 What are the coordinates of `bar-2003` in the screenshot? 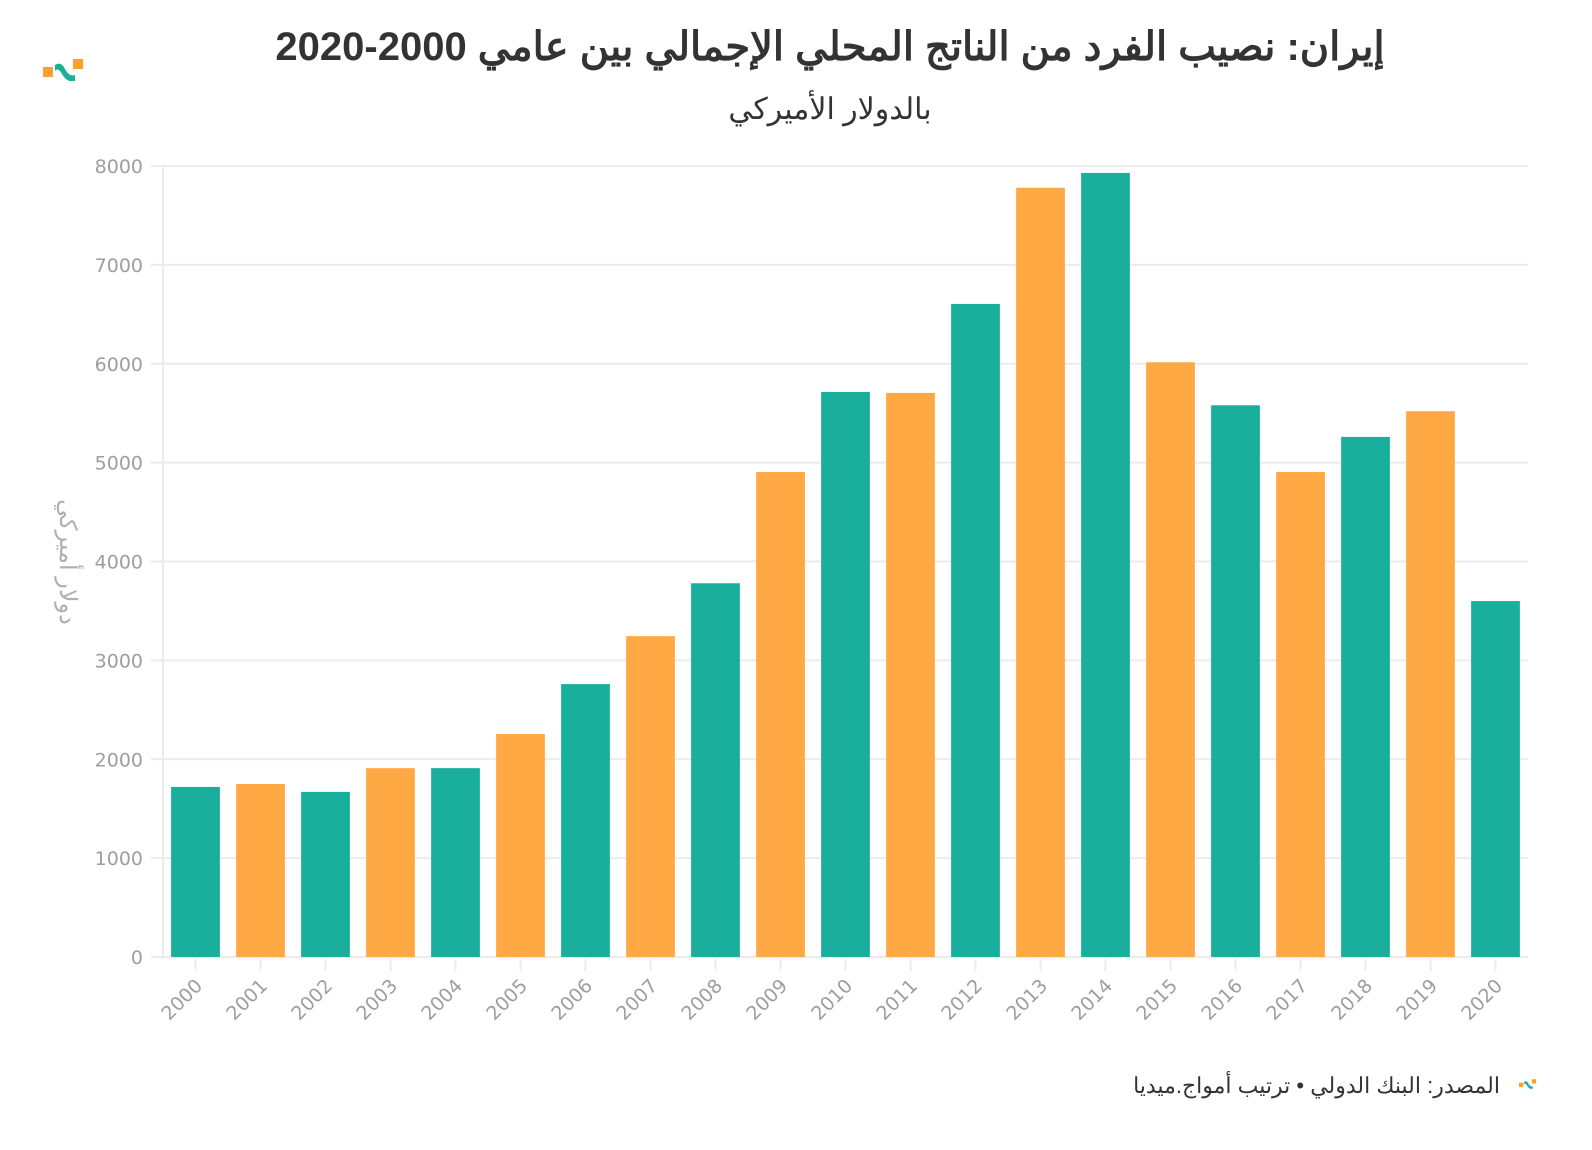 It's located at (390, 862).